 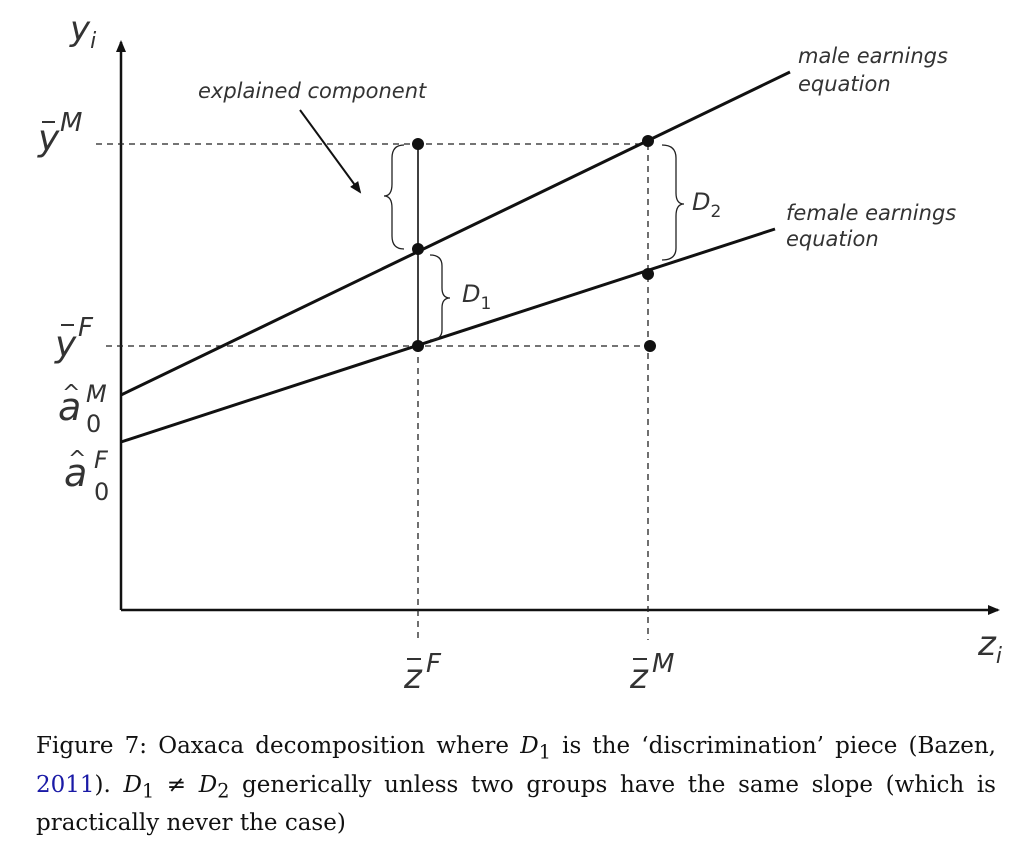 I want to click on explained-component-label: explained component, so click(x=312, y=91).